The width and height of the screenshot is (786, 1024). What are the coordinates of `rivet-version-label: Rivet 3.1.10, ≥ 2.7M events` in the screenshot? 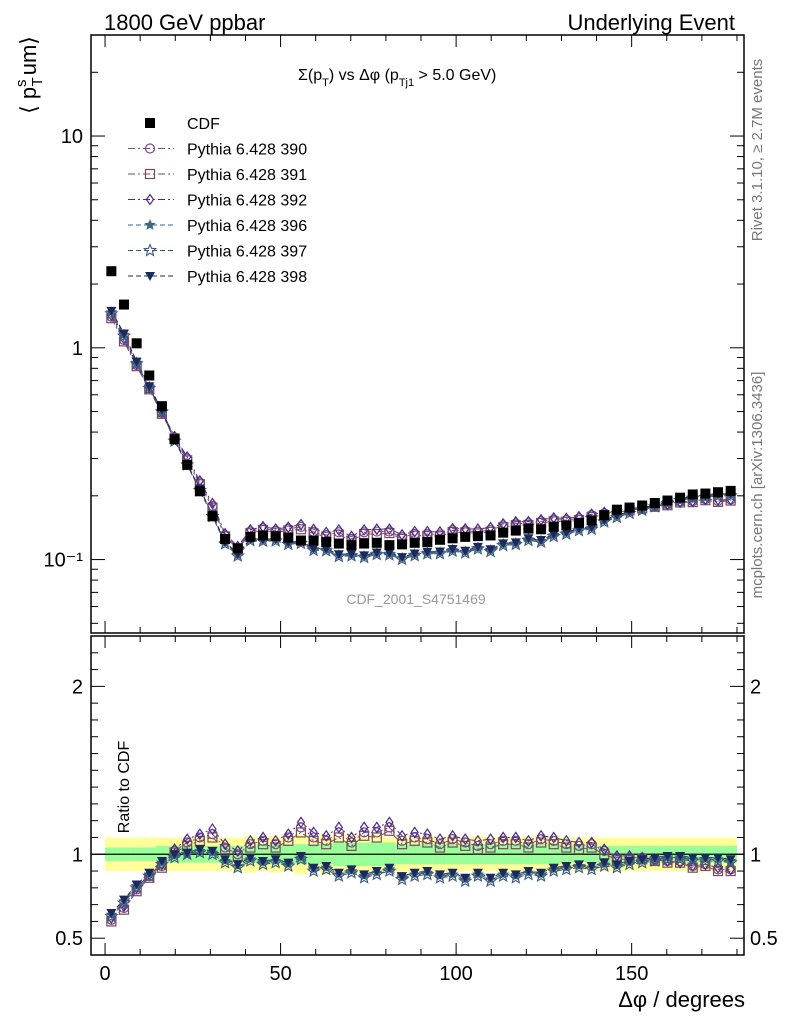 It's located at (757, 150).